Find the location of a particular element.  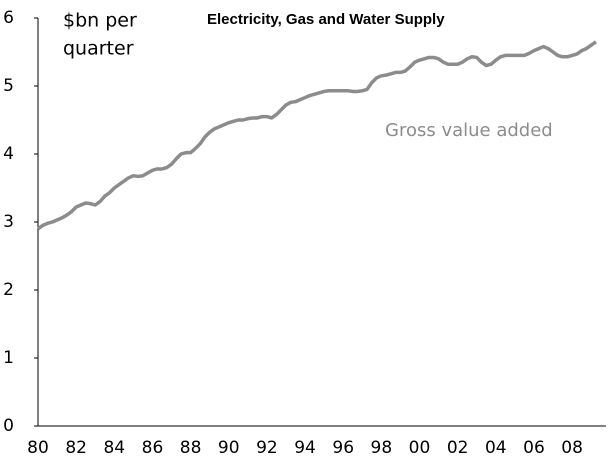

x-tick-label: 92 is located at coordinates (267, 448).